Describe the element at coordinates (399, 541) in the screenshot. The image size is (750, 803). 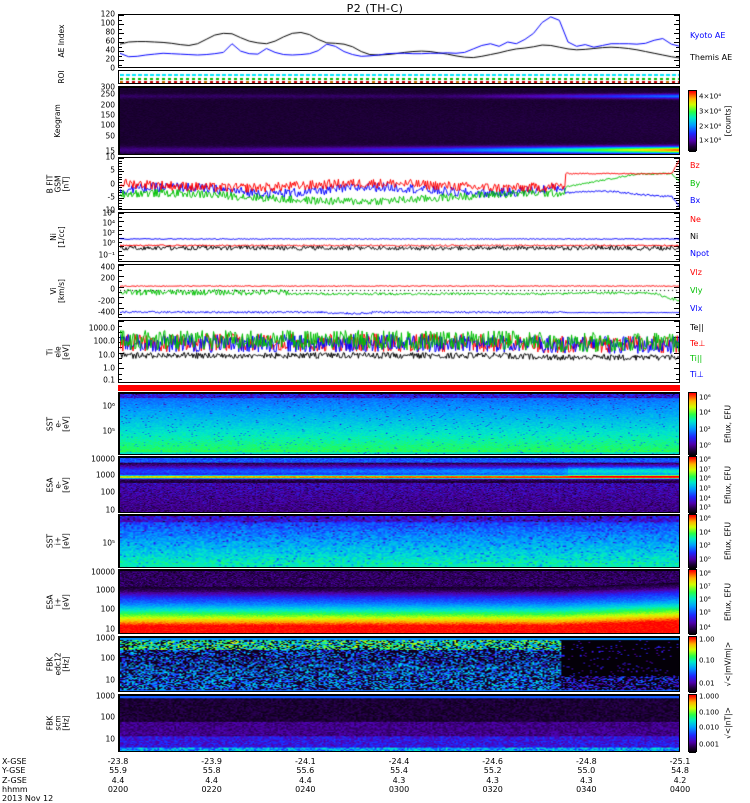
I see `panel-sst_i` at that location.